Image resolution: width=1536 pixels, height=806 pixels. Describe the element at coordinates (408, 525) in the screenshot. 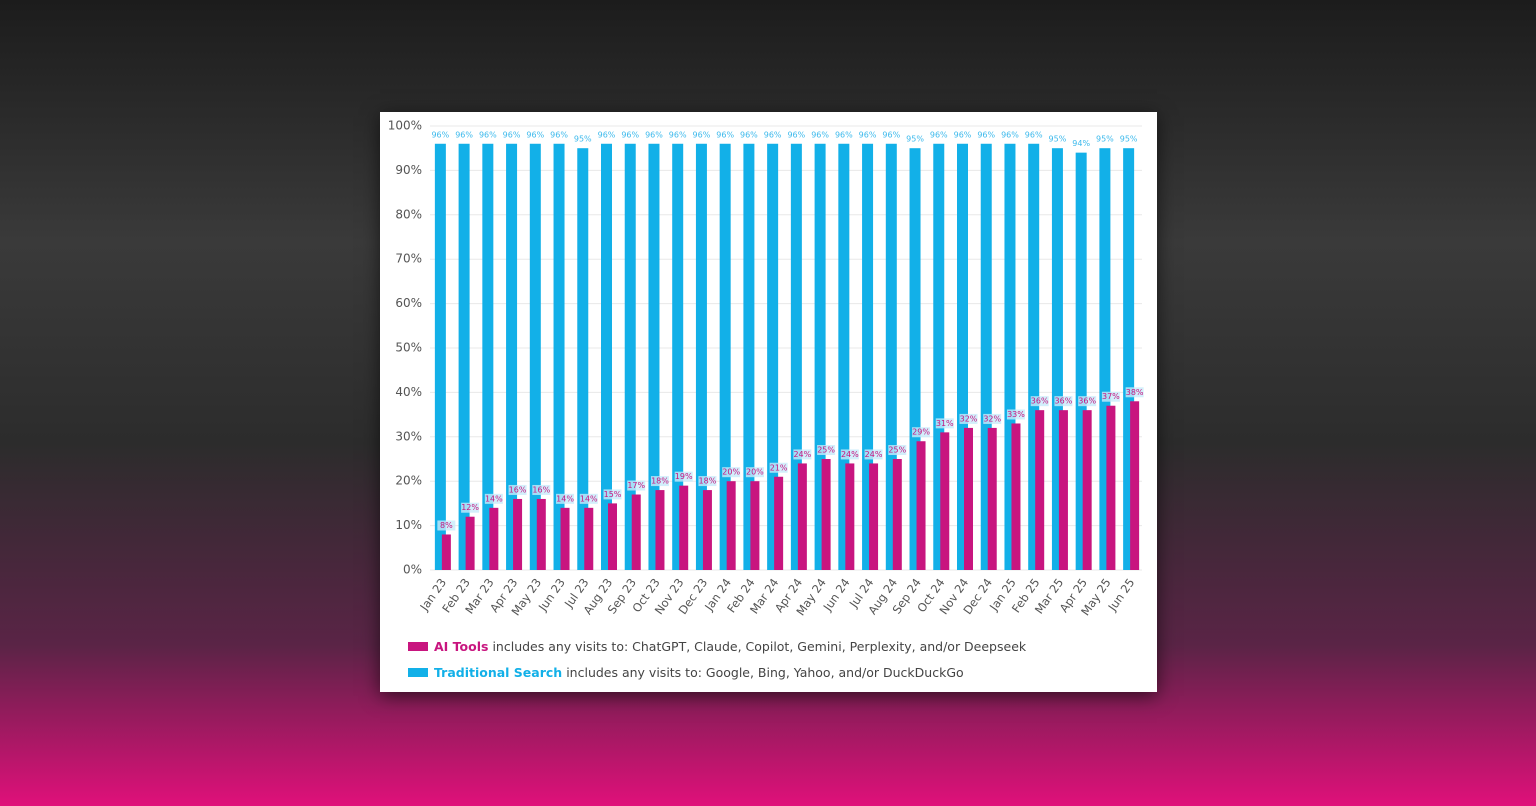

I see `y-tick-label: 10%` at that location.